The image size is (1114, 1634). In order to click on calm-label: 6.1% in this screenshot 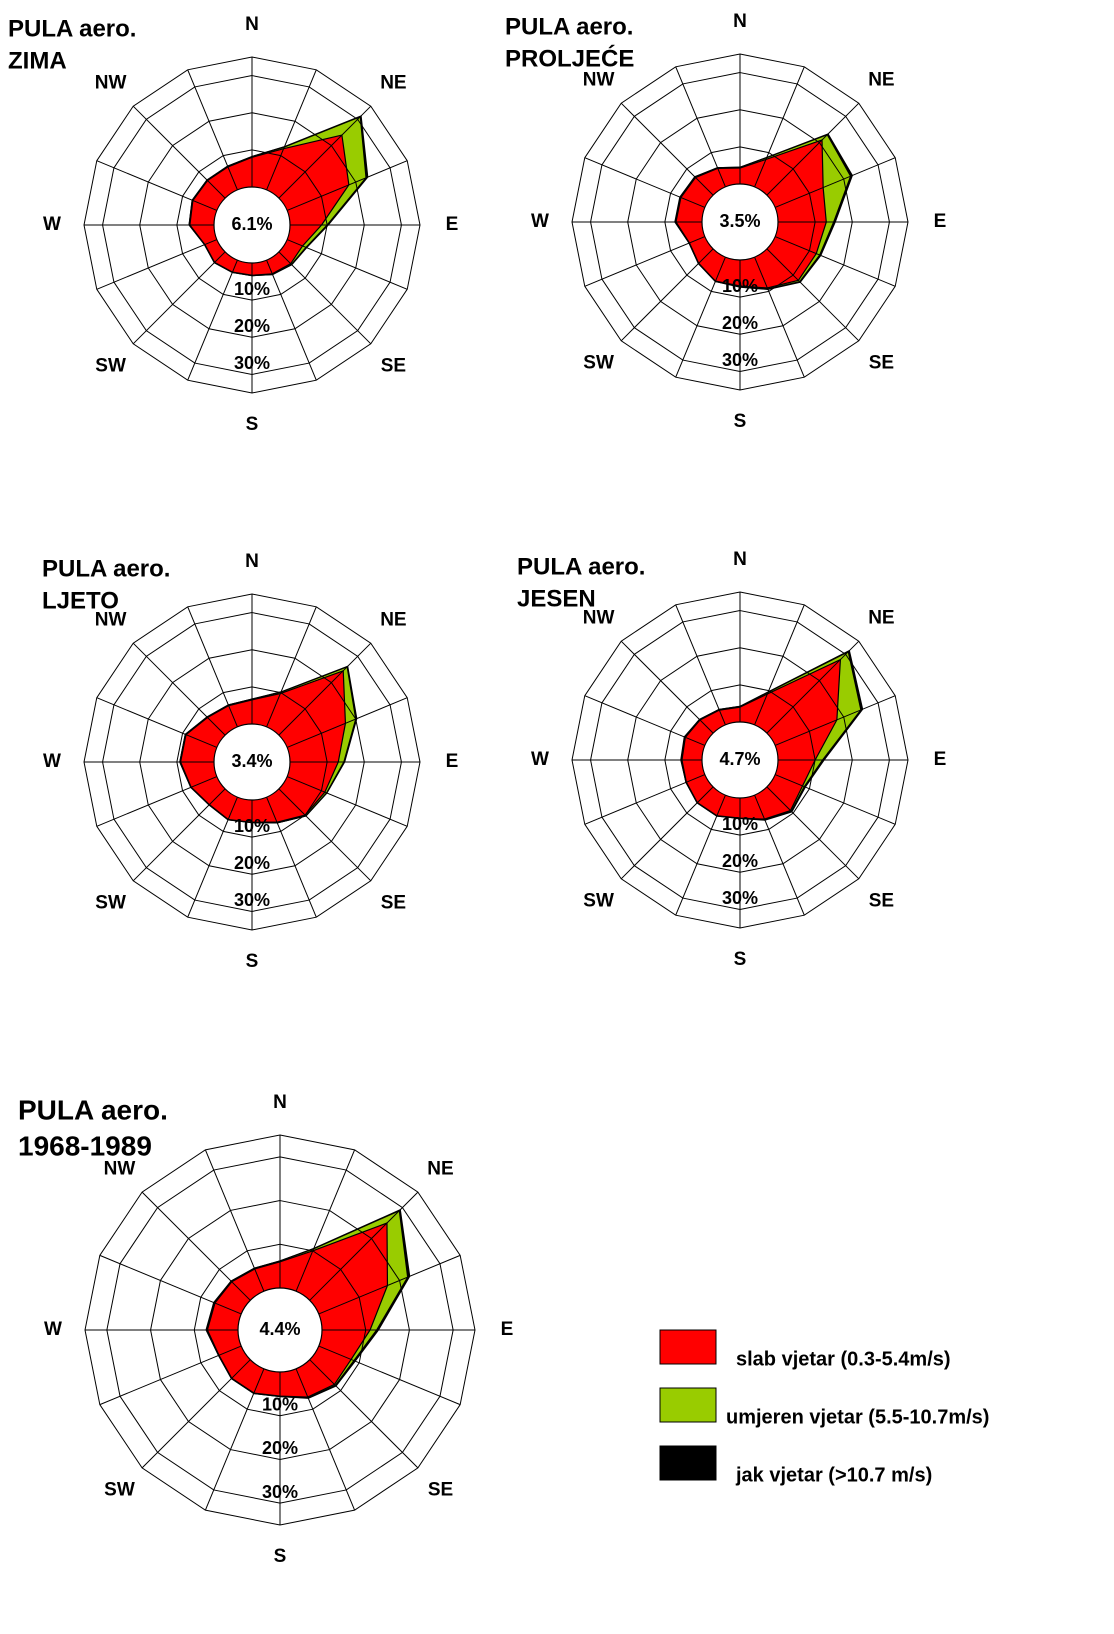, I will do `click(251, 224)`.